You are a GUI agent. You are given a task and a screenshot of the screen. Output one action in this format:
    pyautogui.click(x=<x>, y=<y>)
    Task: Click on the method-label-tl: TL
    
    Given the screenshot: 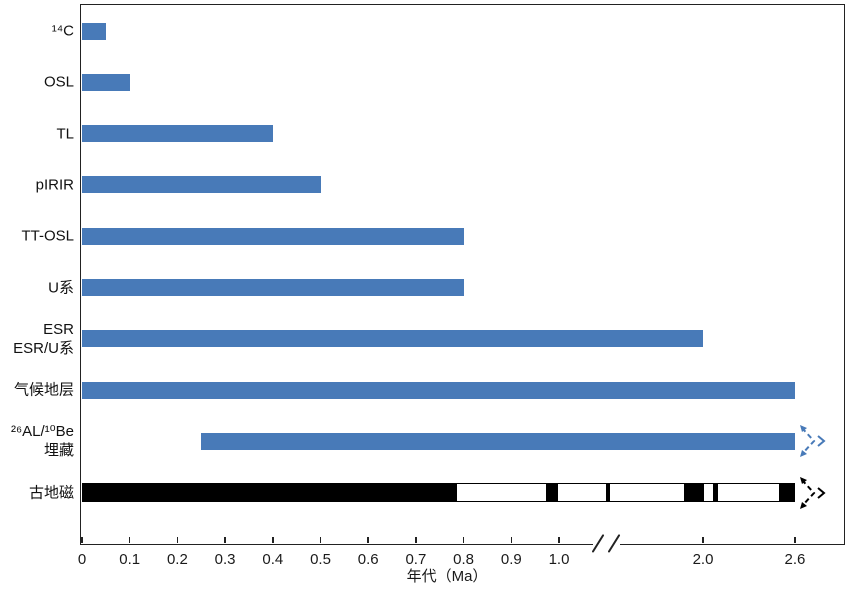 What is the action you would take?
    pyautogui.click(x=65, y=133)
    